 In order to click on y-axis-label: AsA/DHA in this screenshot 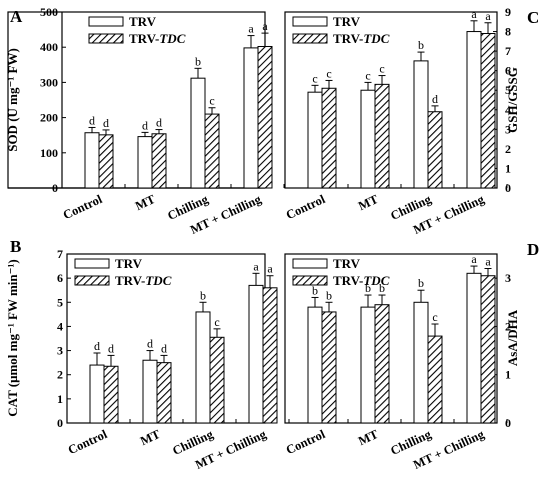, I will do `click(512, 337)`.